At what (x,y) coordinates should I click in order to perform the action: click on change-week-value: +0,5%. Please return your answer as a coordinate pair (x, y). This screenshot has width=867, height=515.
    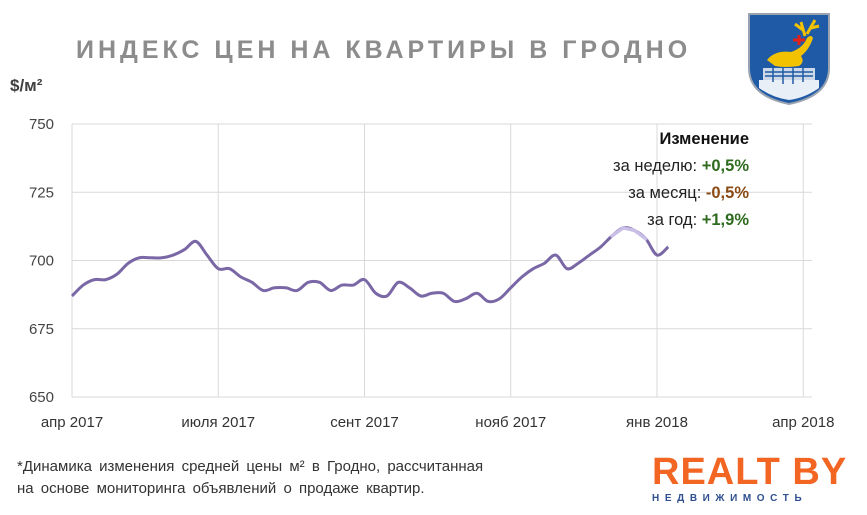
    Looking at the image, I should click on (725, 166).